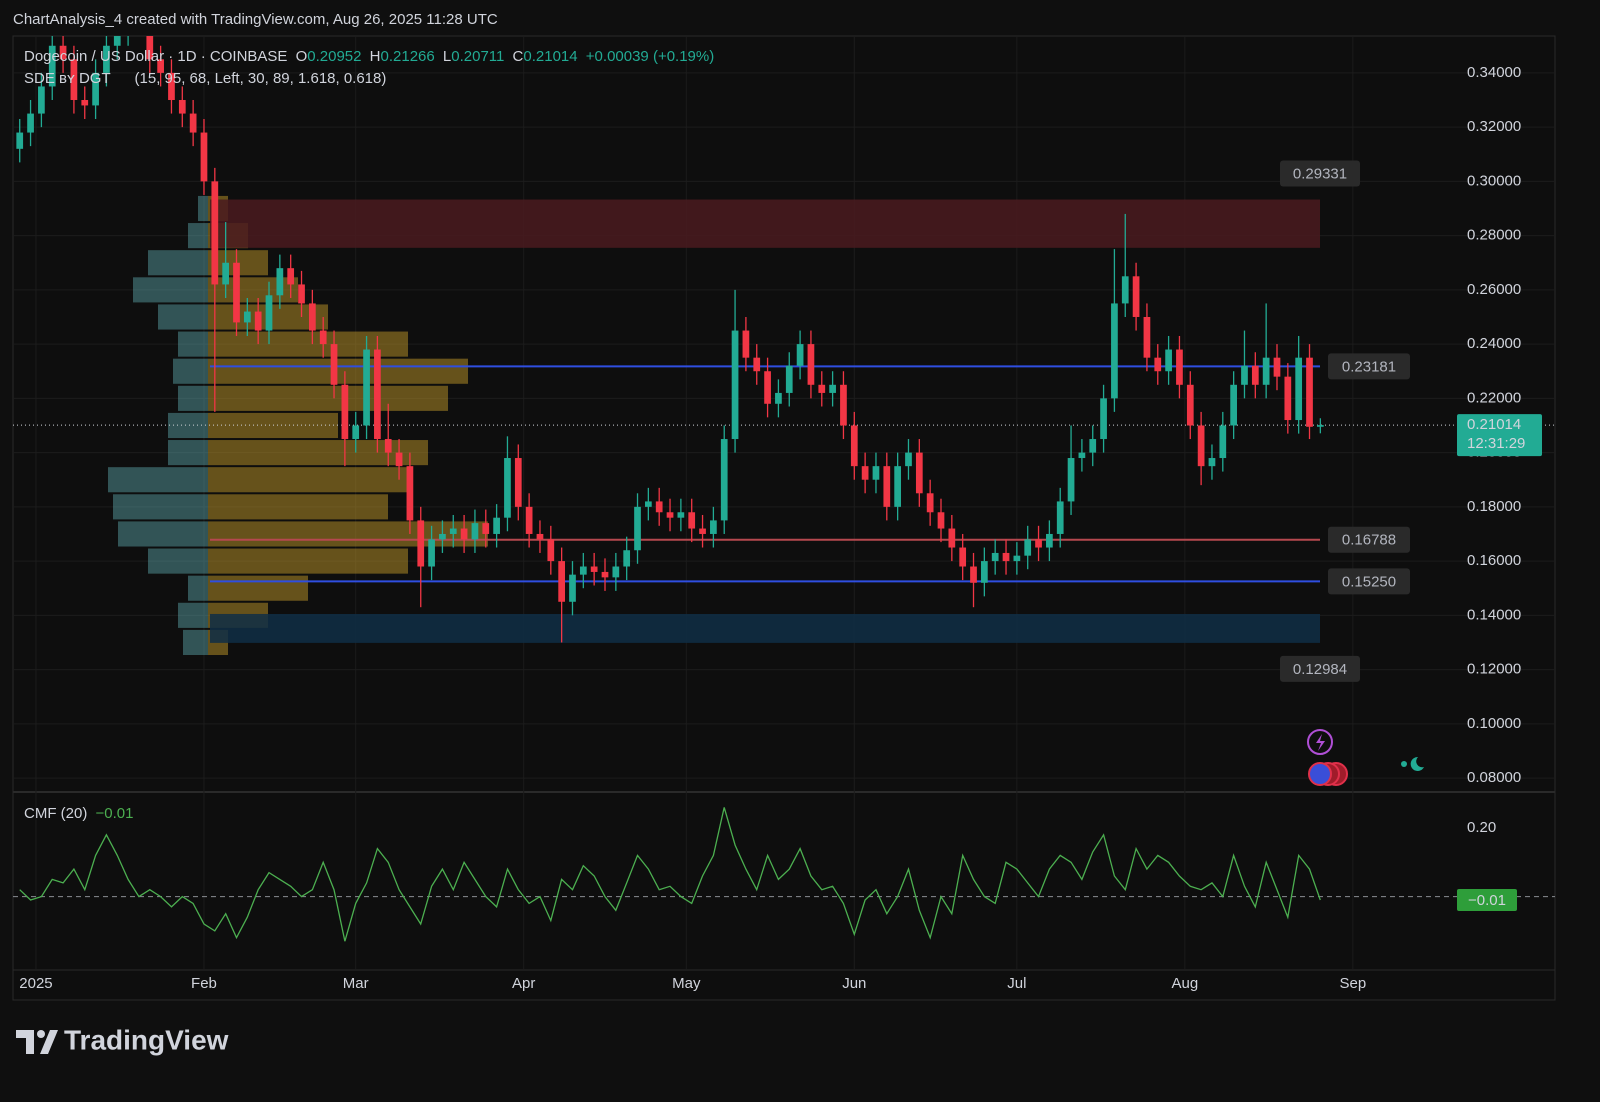 The height and width of the screenshot is (1102, 1600). I want to click on indicator-params: (15, 95, 68, Left, 30, 89, 1.618, 0.618), so click(261, 78).